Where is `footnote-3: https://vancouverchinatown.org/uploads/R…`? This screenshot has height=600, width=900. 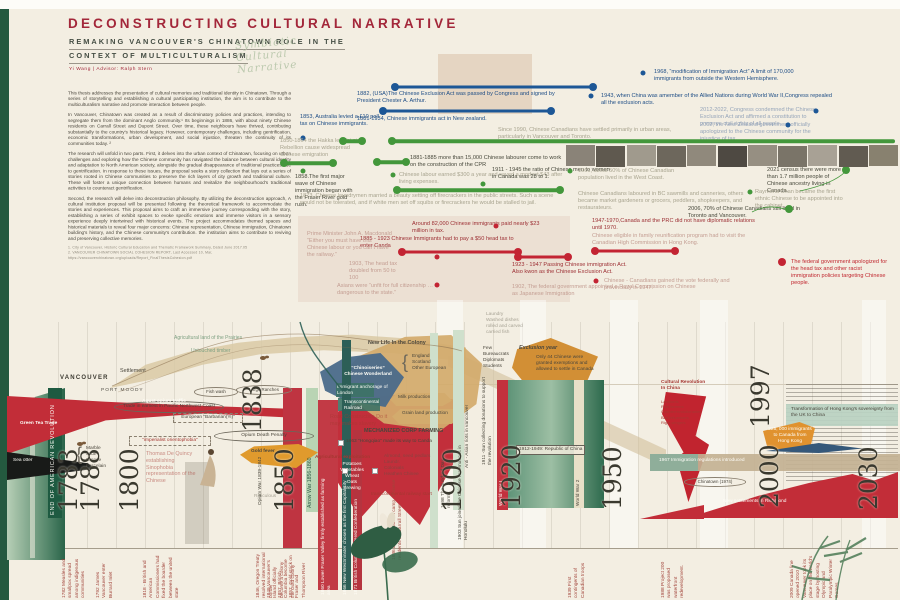
footnote-3: https://vancouverchinatown.org/uploads/R… is located at coordinates (130, 258).